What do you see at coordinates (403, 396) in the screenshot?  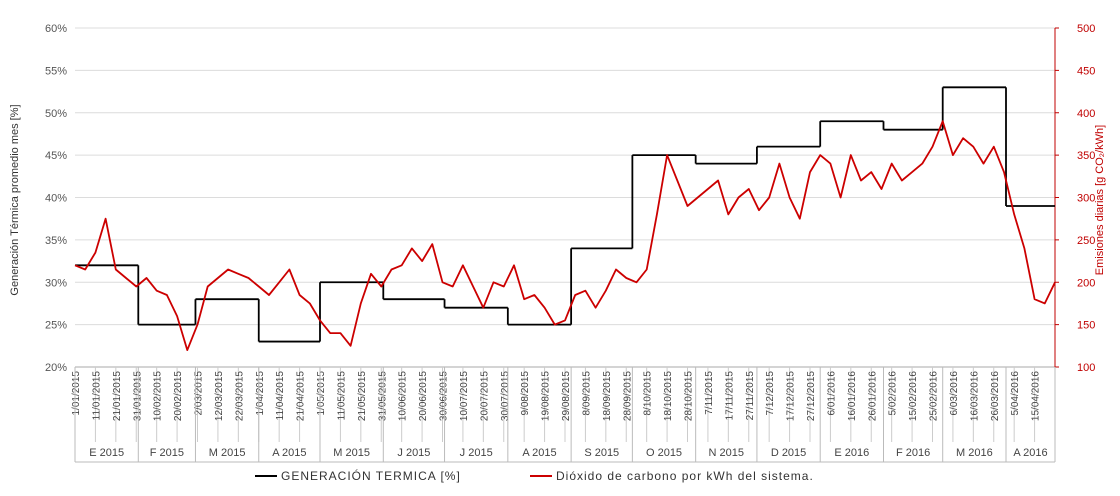 I see `x-tick-label: 10/06/2015` at bounding box center [403, 396].